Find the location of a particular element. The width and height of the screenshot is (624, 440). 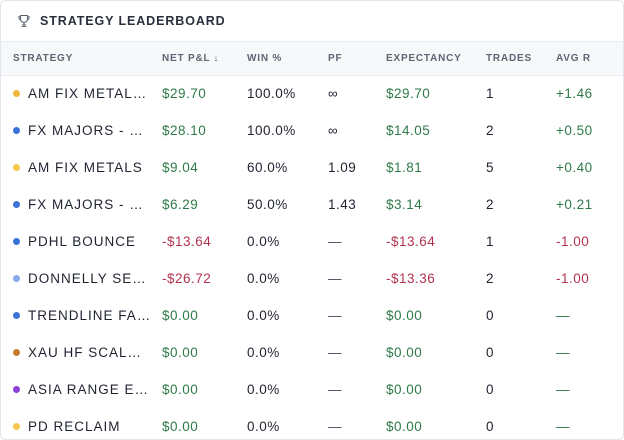

expectancy-cell: $14.05 is located at coordinates (408, 130).